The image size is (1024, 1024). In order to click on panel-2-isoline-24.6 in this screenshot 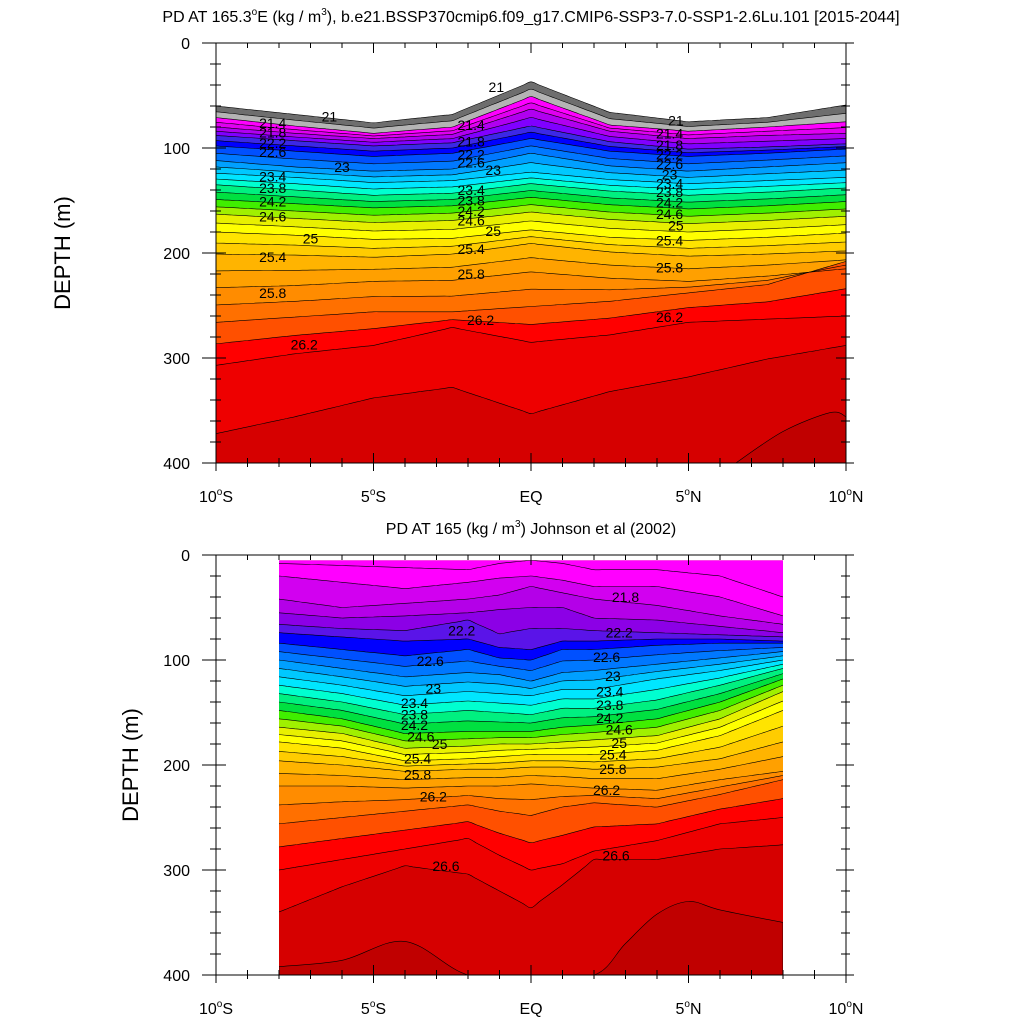, I will do `click(531, 720)`.